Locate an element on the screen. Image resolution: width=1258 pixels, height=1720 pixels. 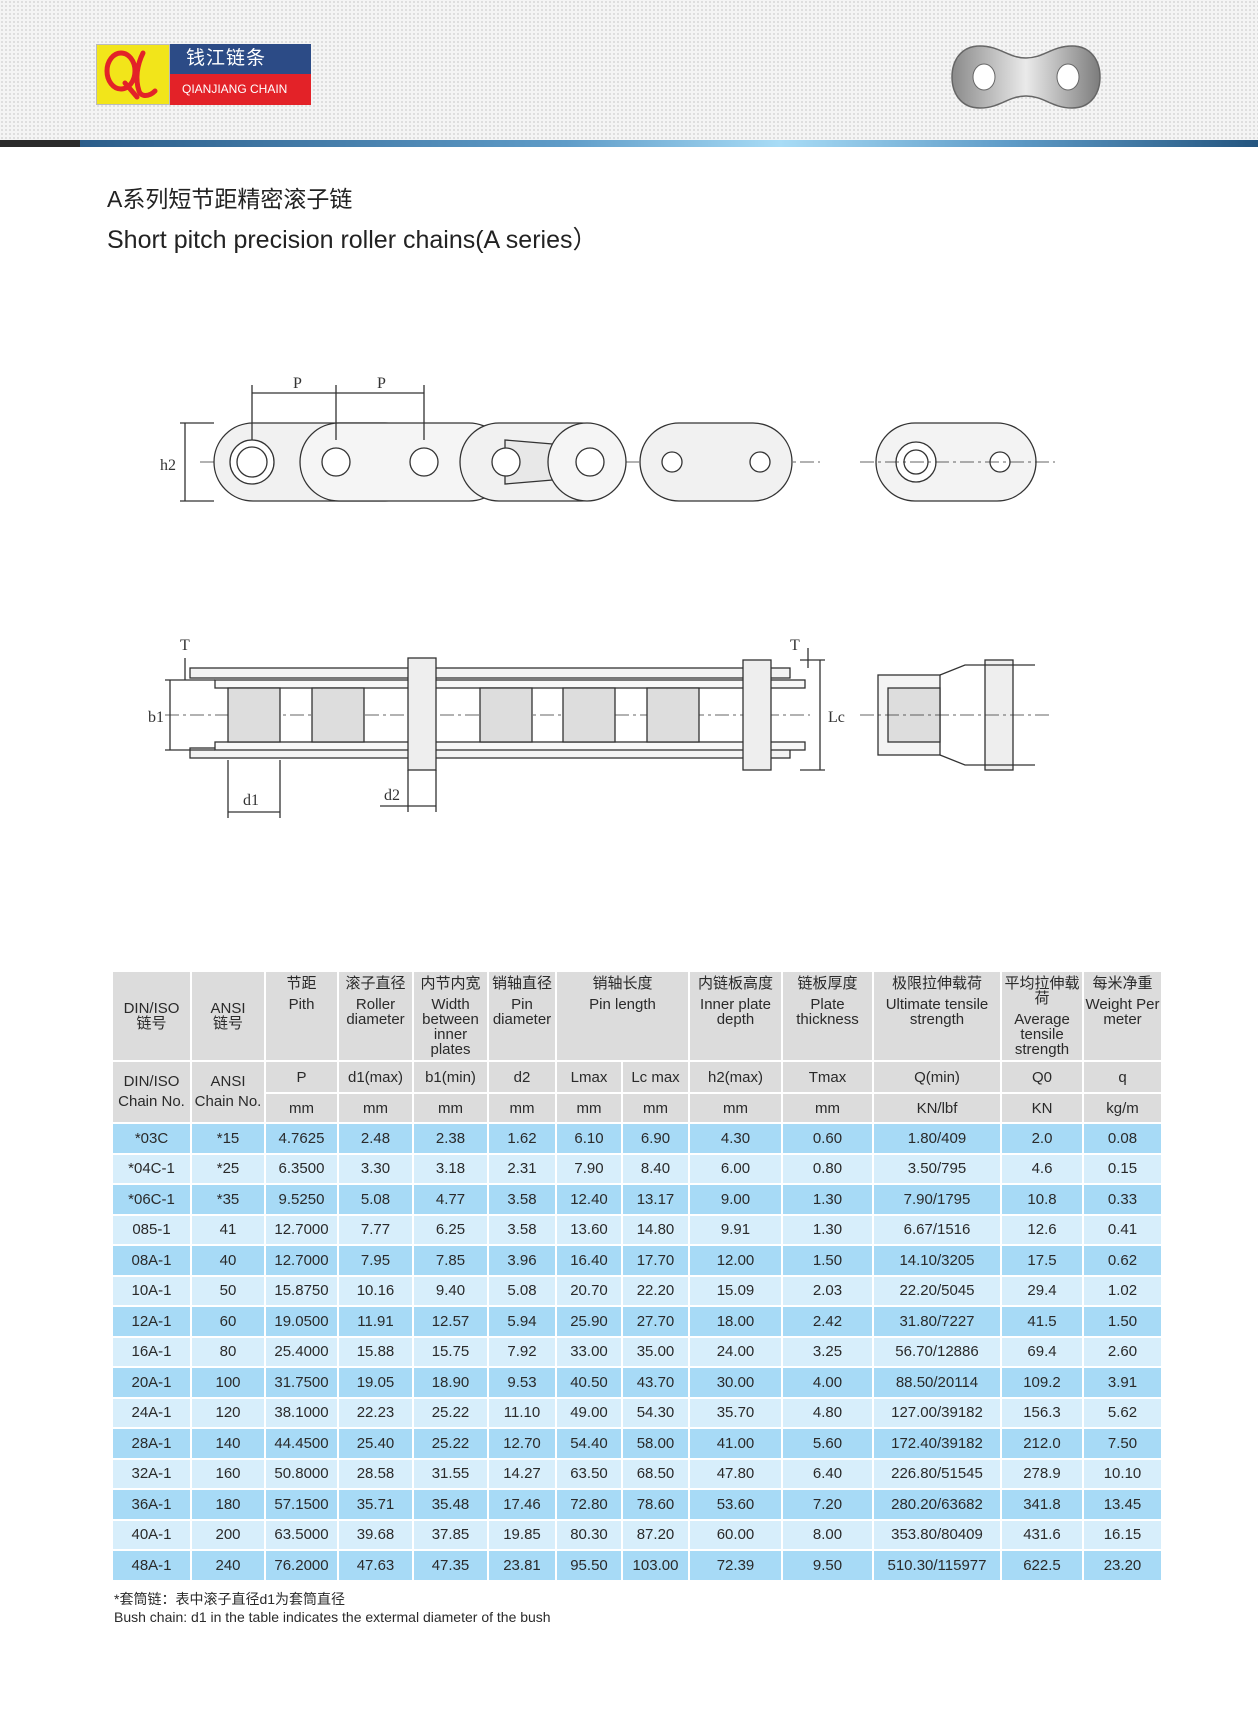
table-cell: 1.62 is located at coordinates (522, 1138).